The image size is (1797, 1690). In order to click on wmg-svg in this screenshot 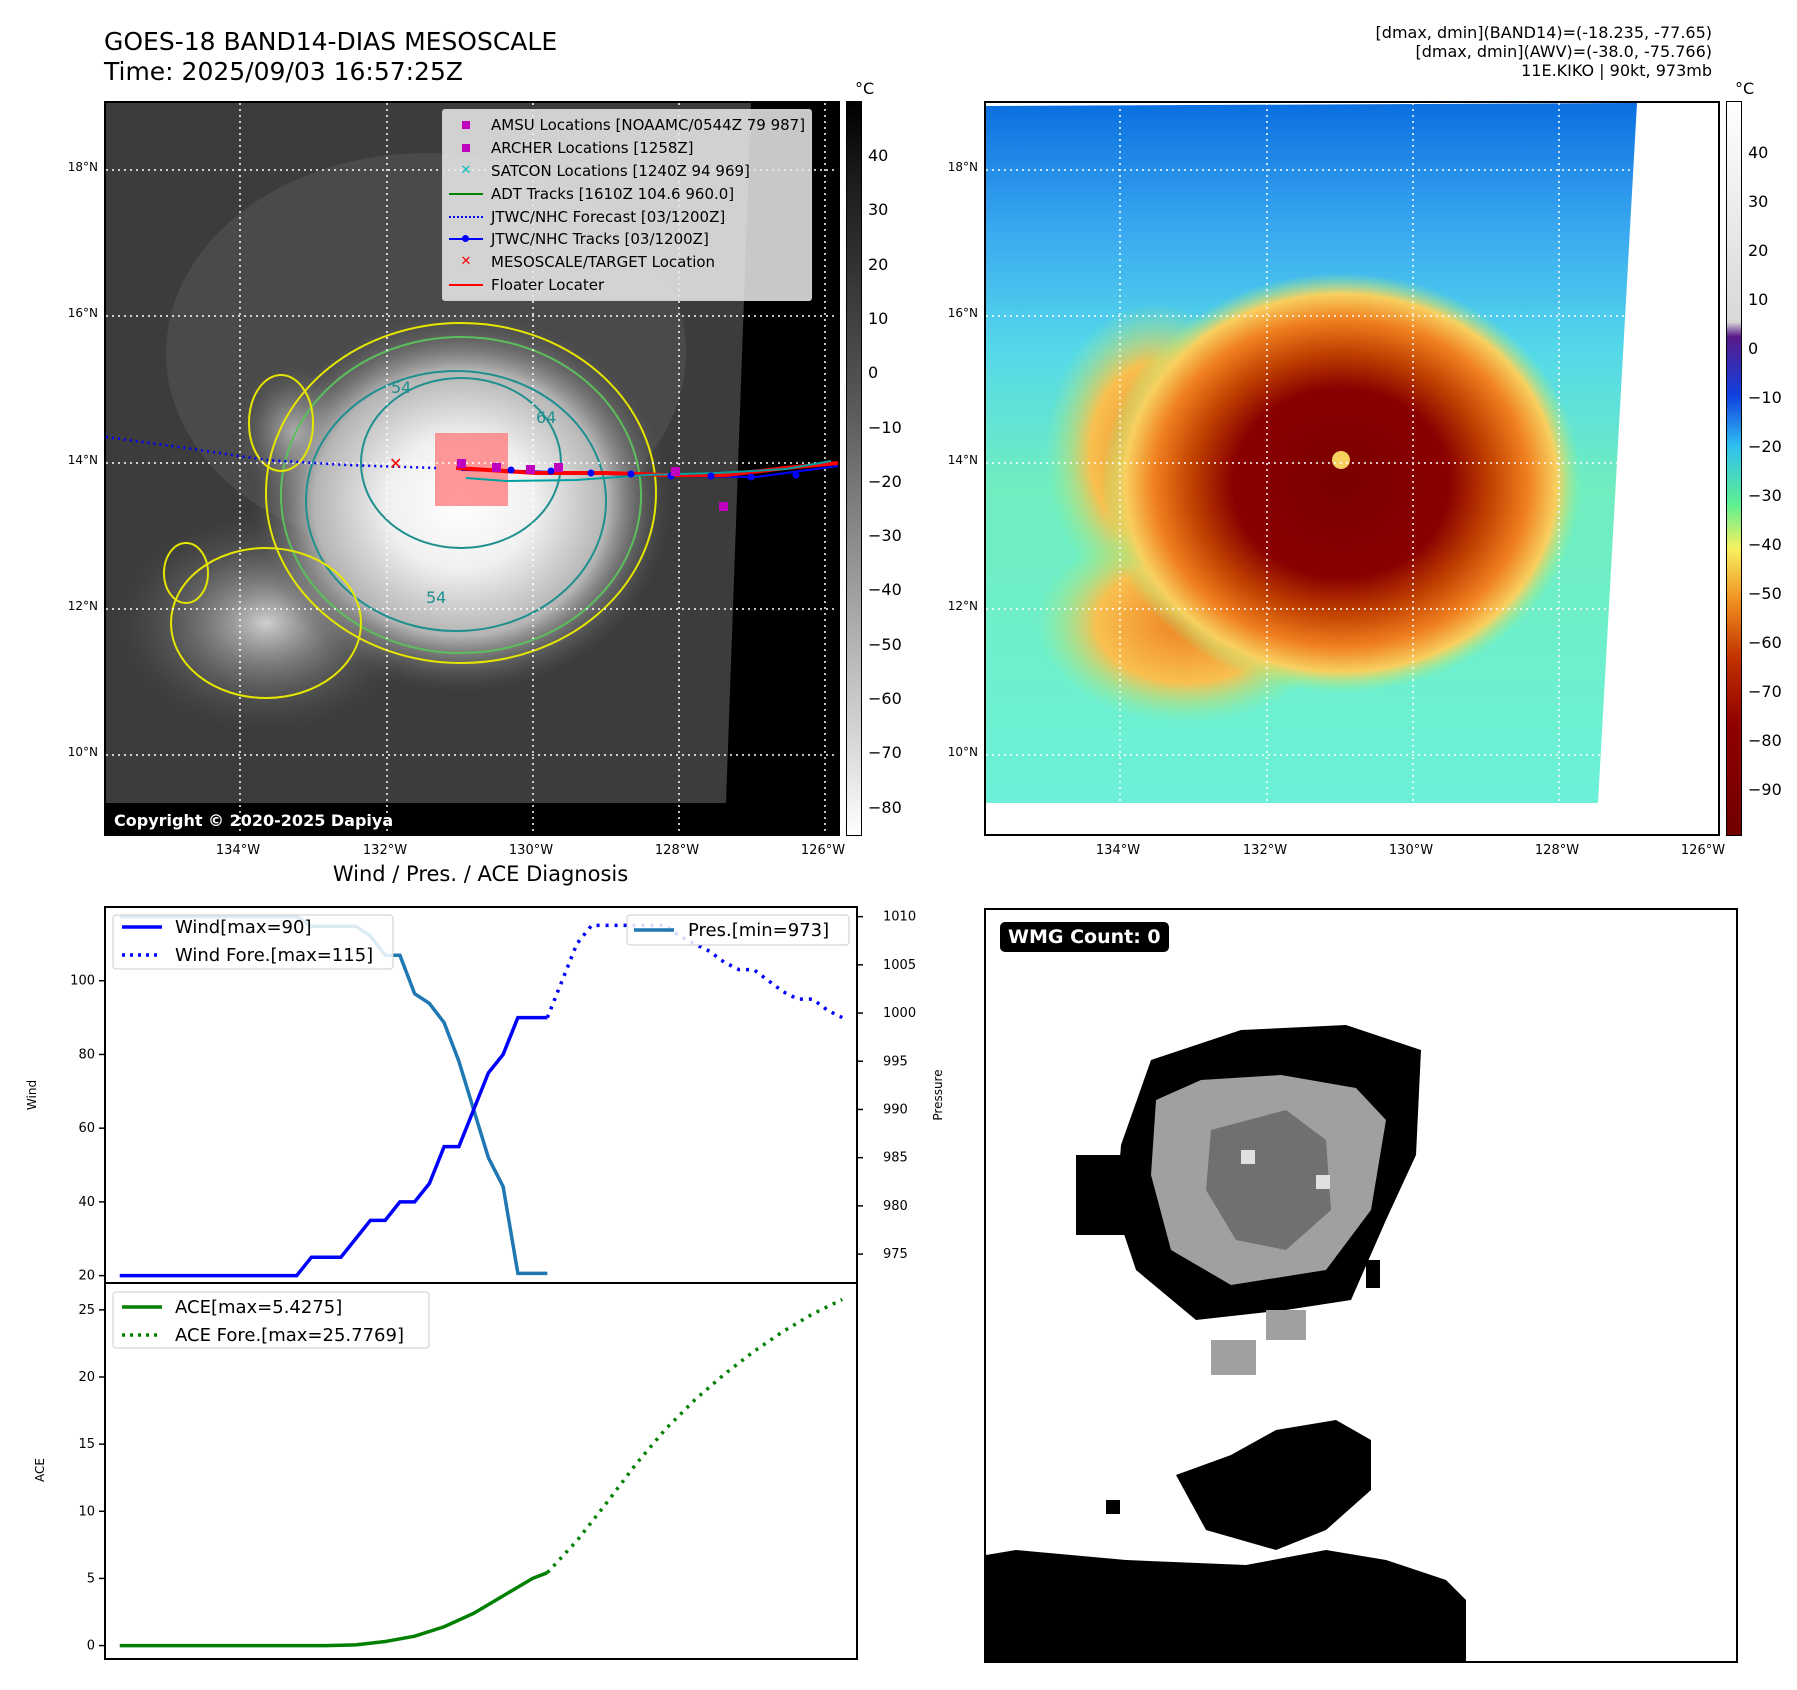, I will do `click(1226, 1343)`.